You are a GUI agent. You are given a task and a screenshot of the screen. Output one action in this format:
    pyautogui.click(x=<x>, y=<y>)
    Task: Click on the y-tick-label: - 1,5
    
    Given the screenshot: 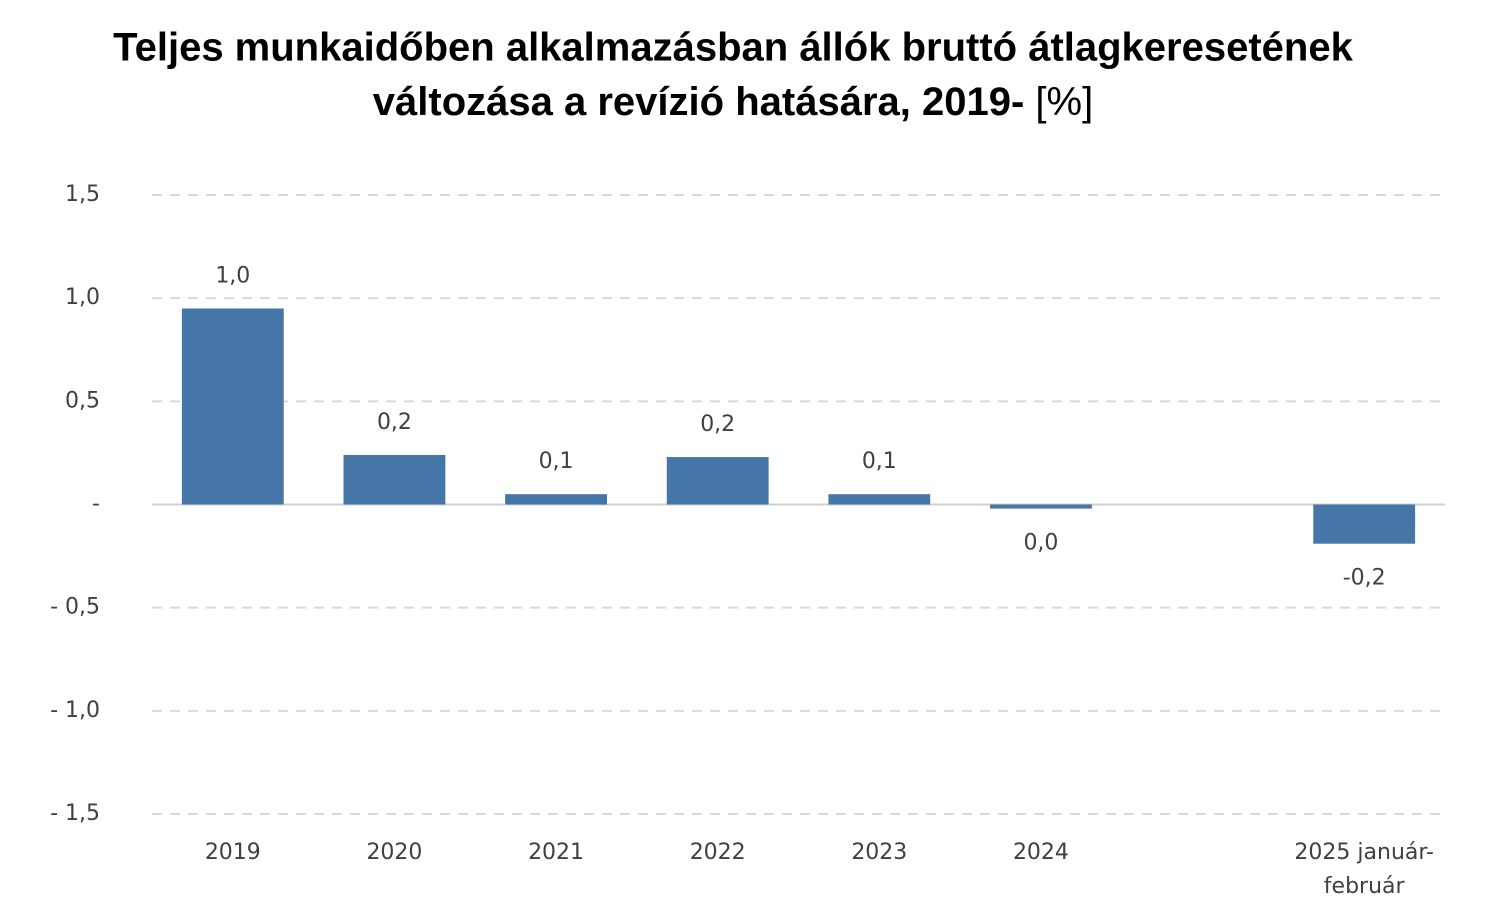 What is the action you would take?
    pyautogui.click(x=75, y=813)
    